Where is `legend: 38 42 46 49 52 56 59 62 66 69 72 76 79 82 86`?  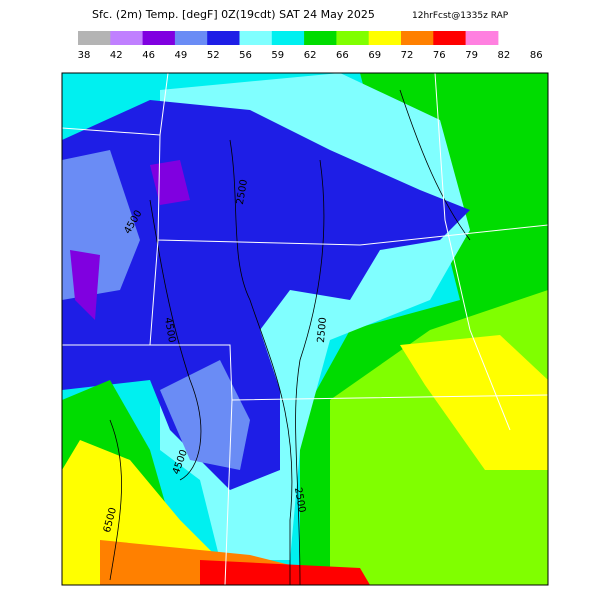
legend: 38 42 46 49 52 56 59 62 66 69 72 76 79 82 86 is located at coordinates (310, 46).